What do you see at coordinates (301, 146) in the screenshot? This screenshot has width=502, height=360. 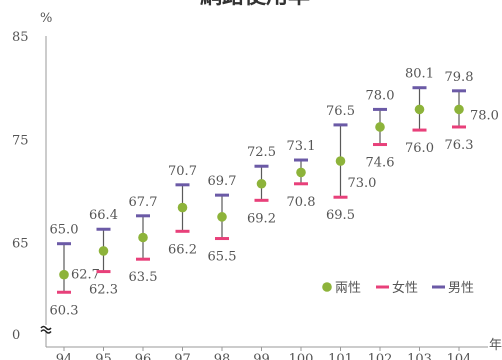 I see `male-data-label: 73.1` at bounding box center [301, 146].